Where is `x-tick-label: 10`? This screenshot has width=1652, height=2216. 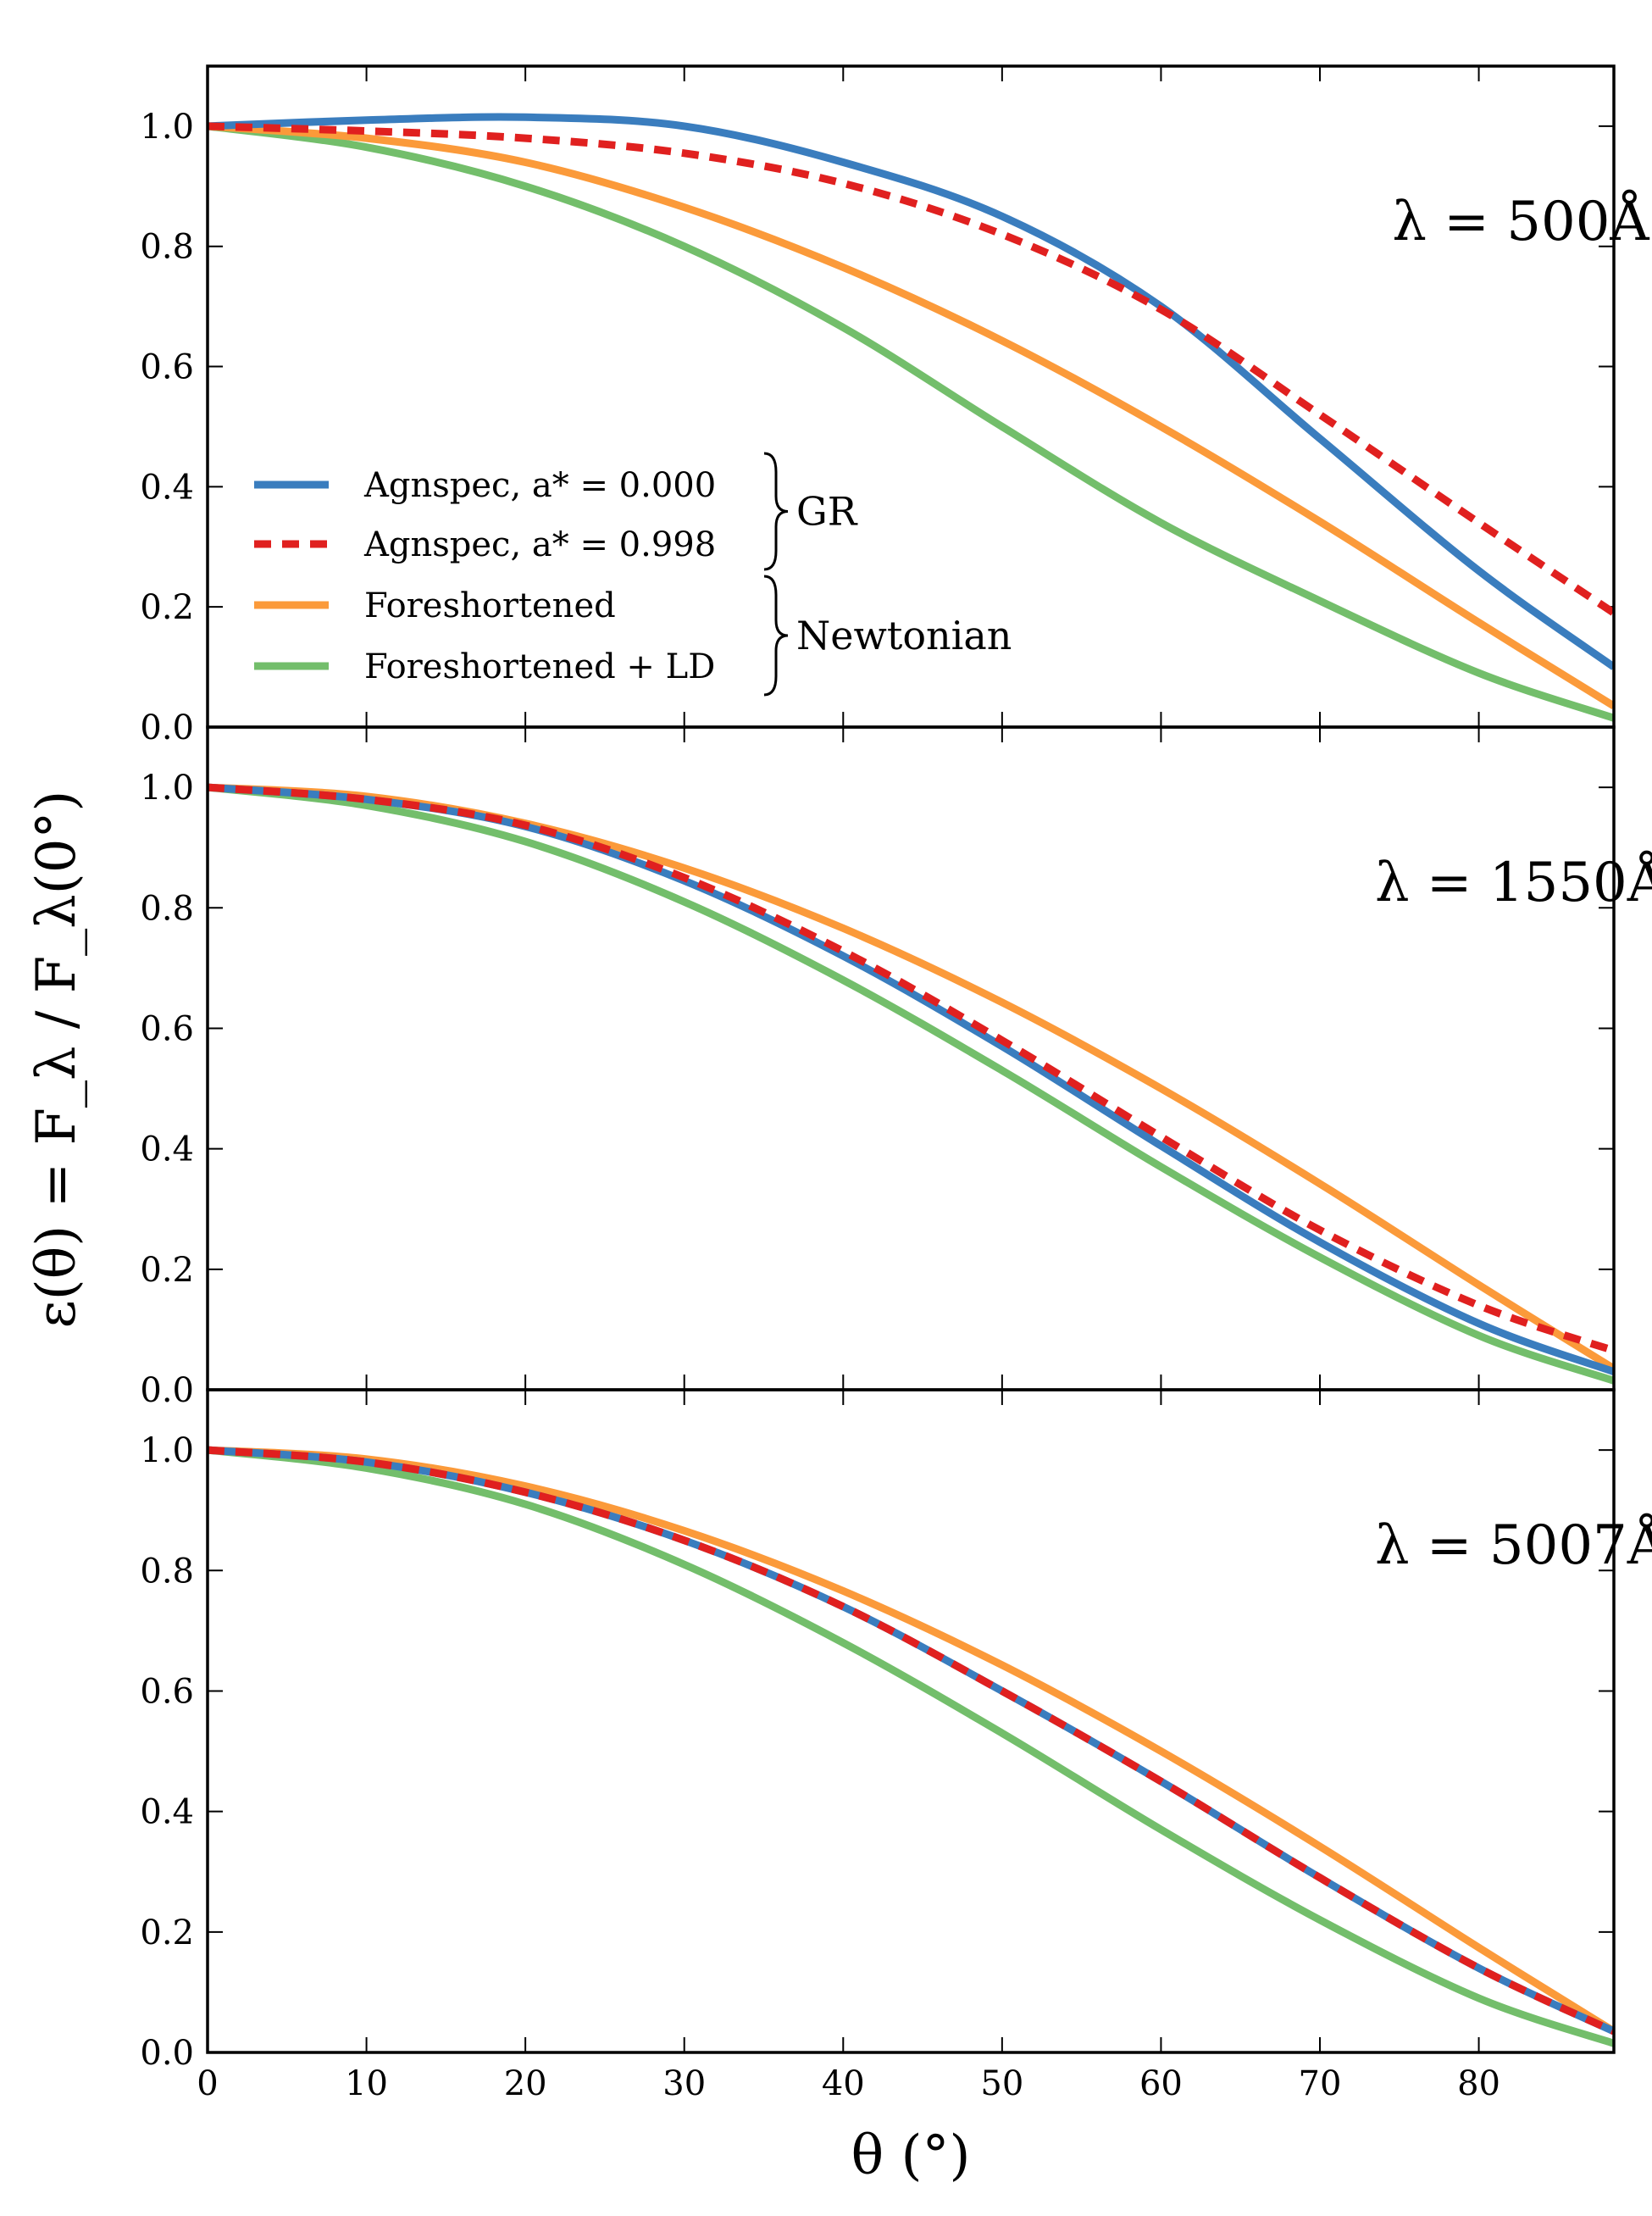
x-tick-label: 10 is located at coordinates (366, 2083).